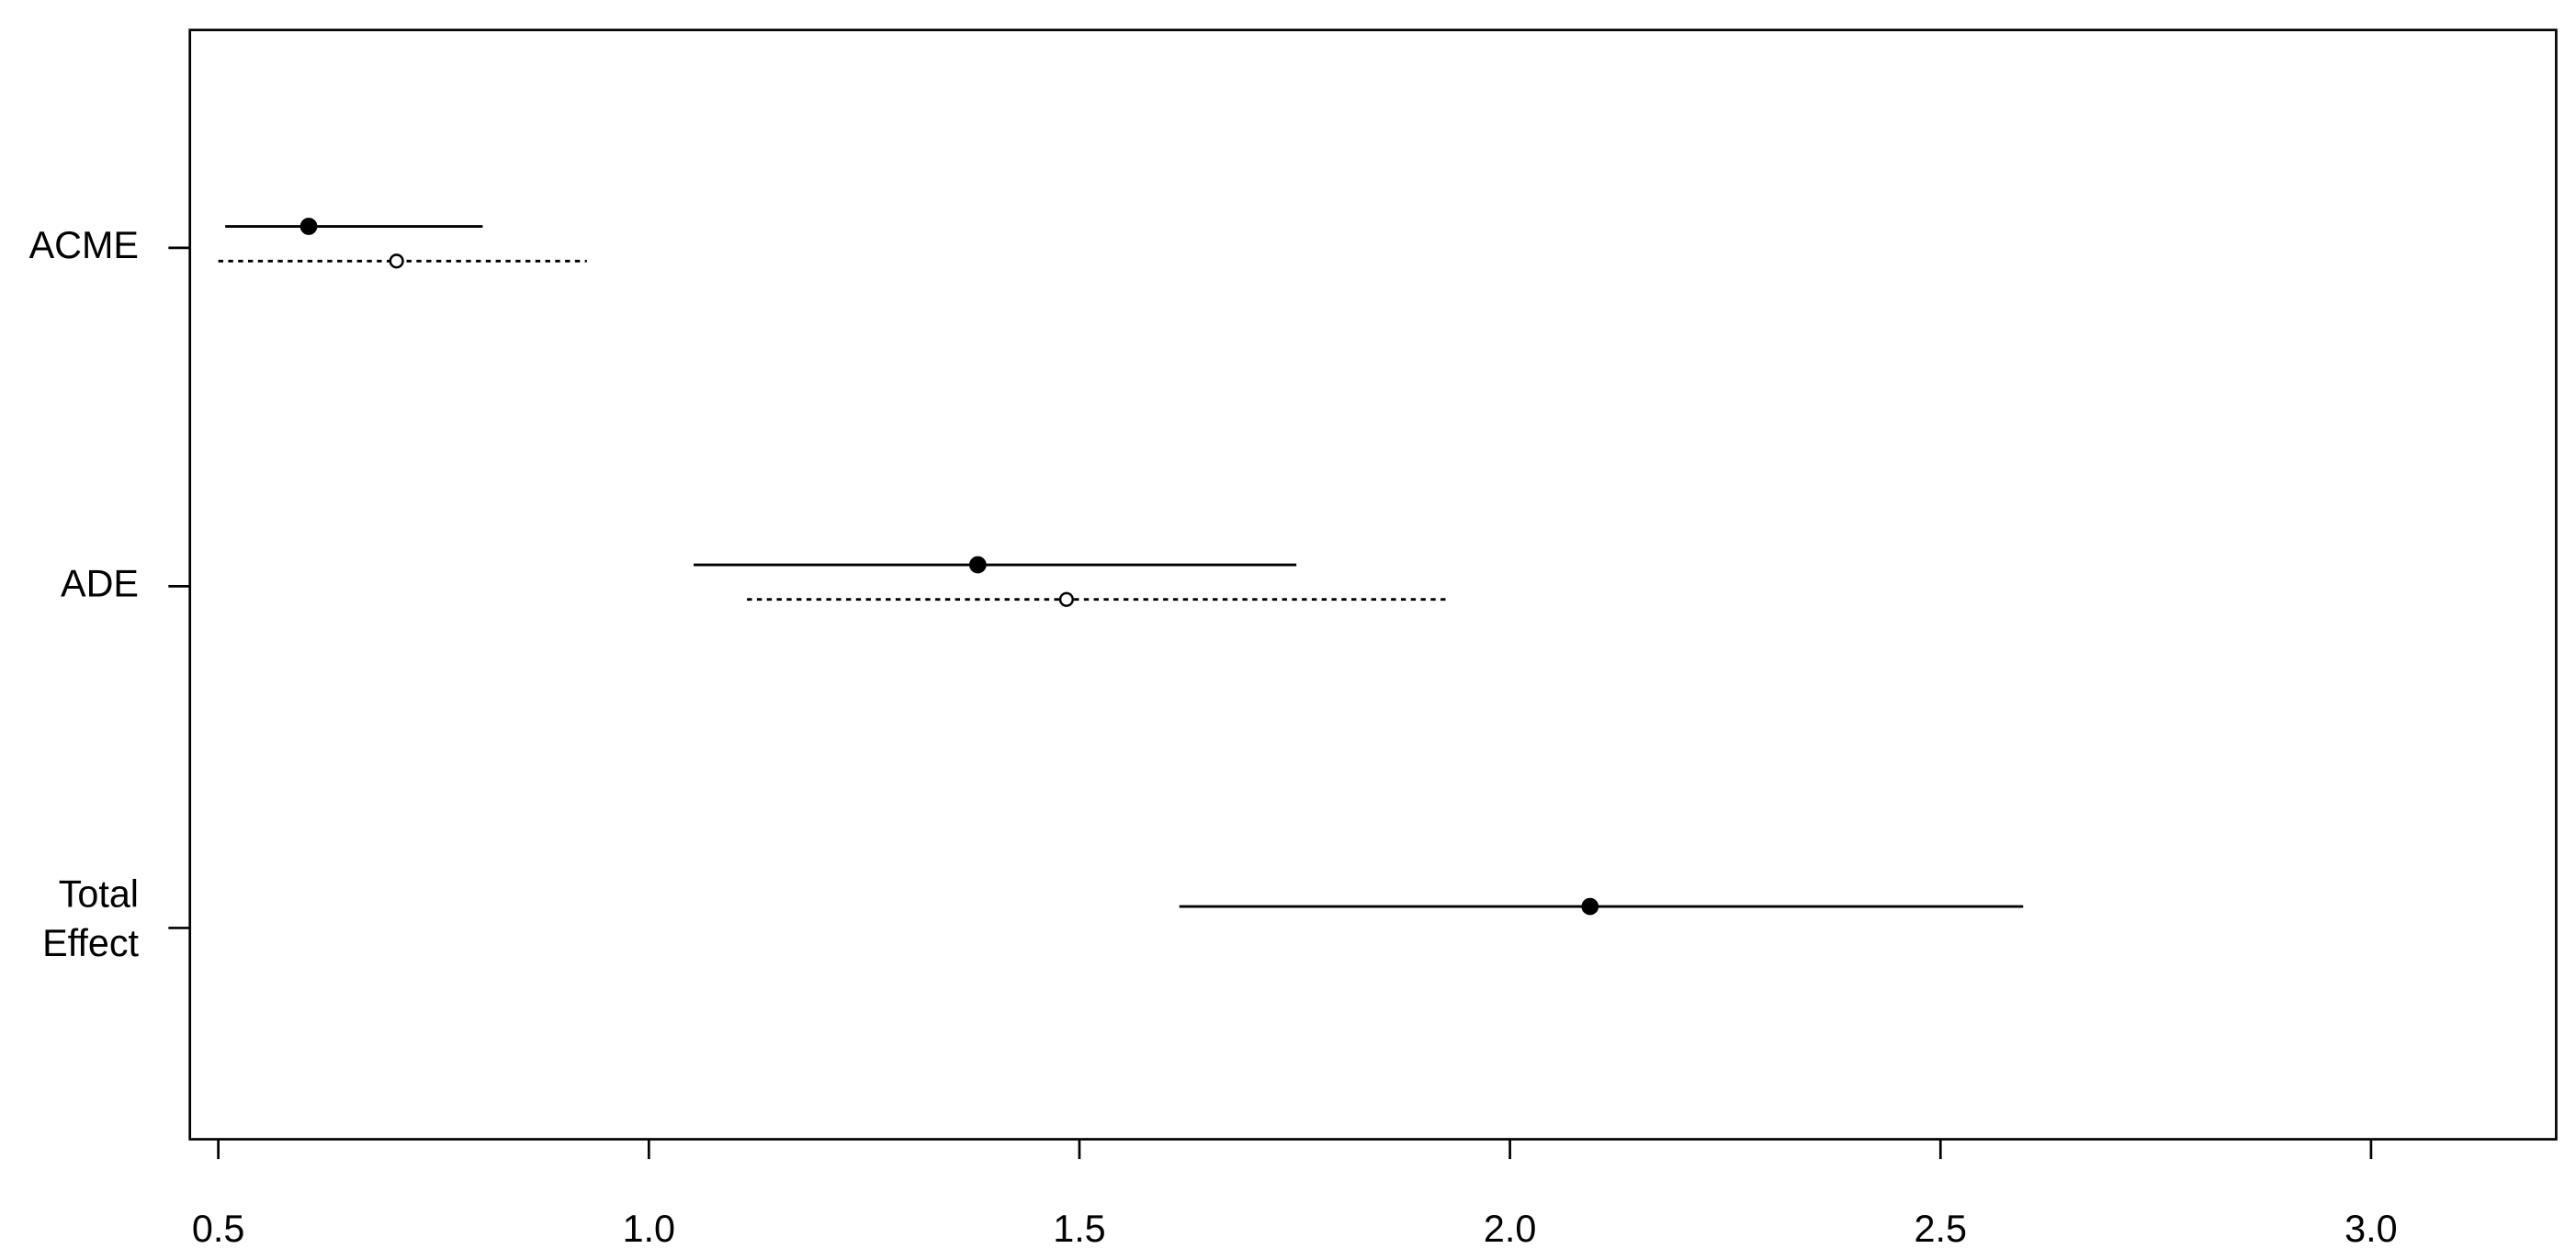 The width and height of the screenshot is (2576, 1260). I want to click on x-tick-label: 2.0, so click(1510, 1229).